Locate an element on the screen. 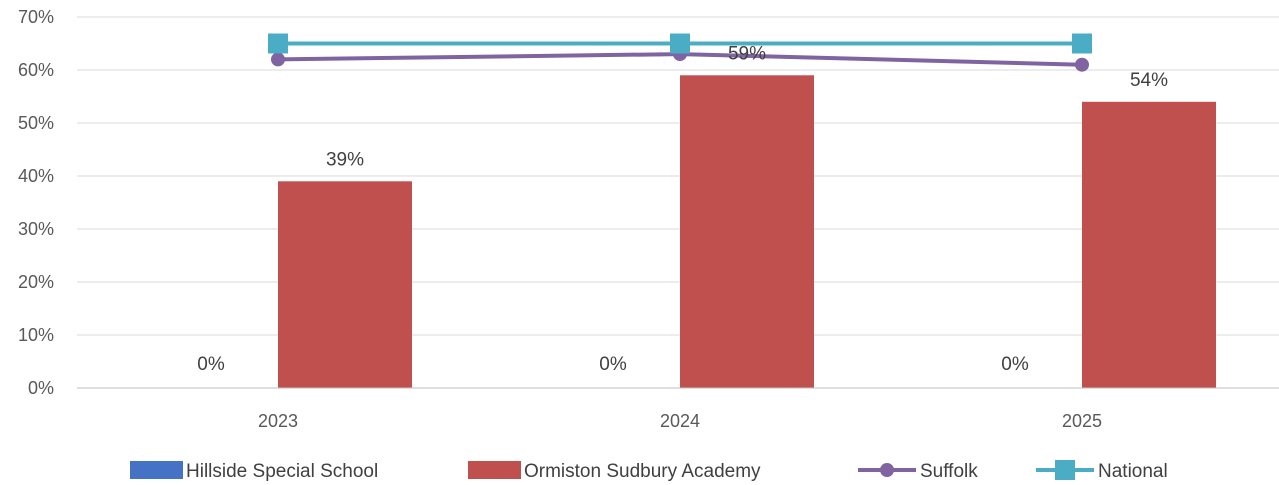 This screenshot has height=485, width=1279. y-tick-label: 50% is located at coordinates (36, 123).